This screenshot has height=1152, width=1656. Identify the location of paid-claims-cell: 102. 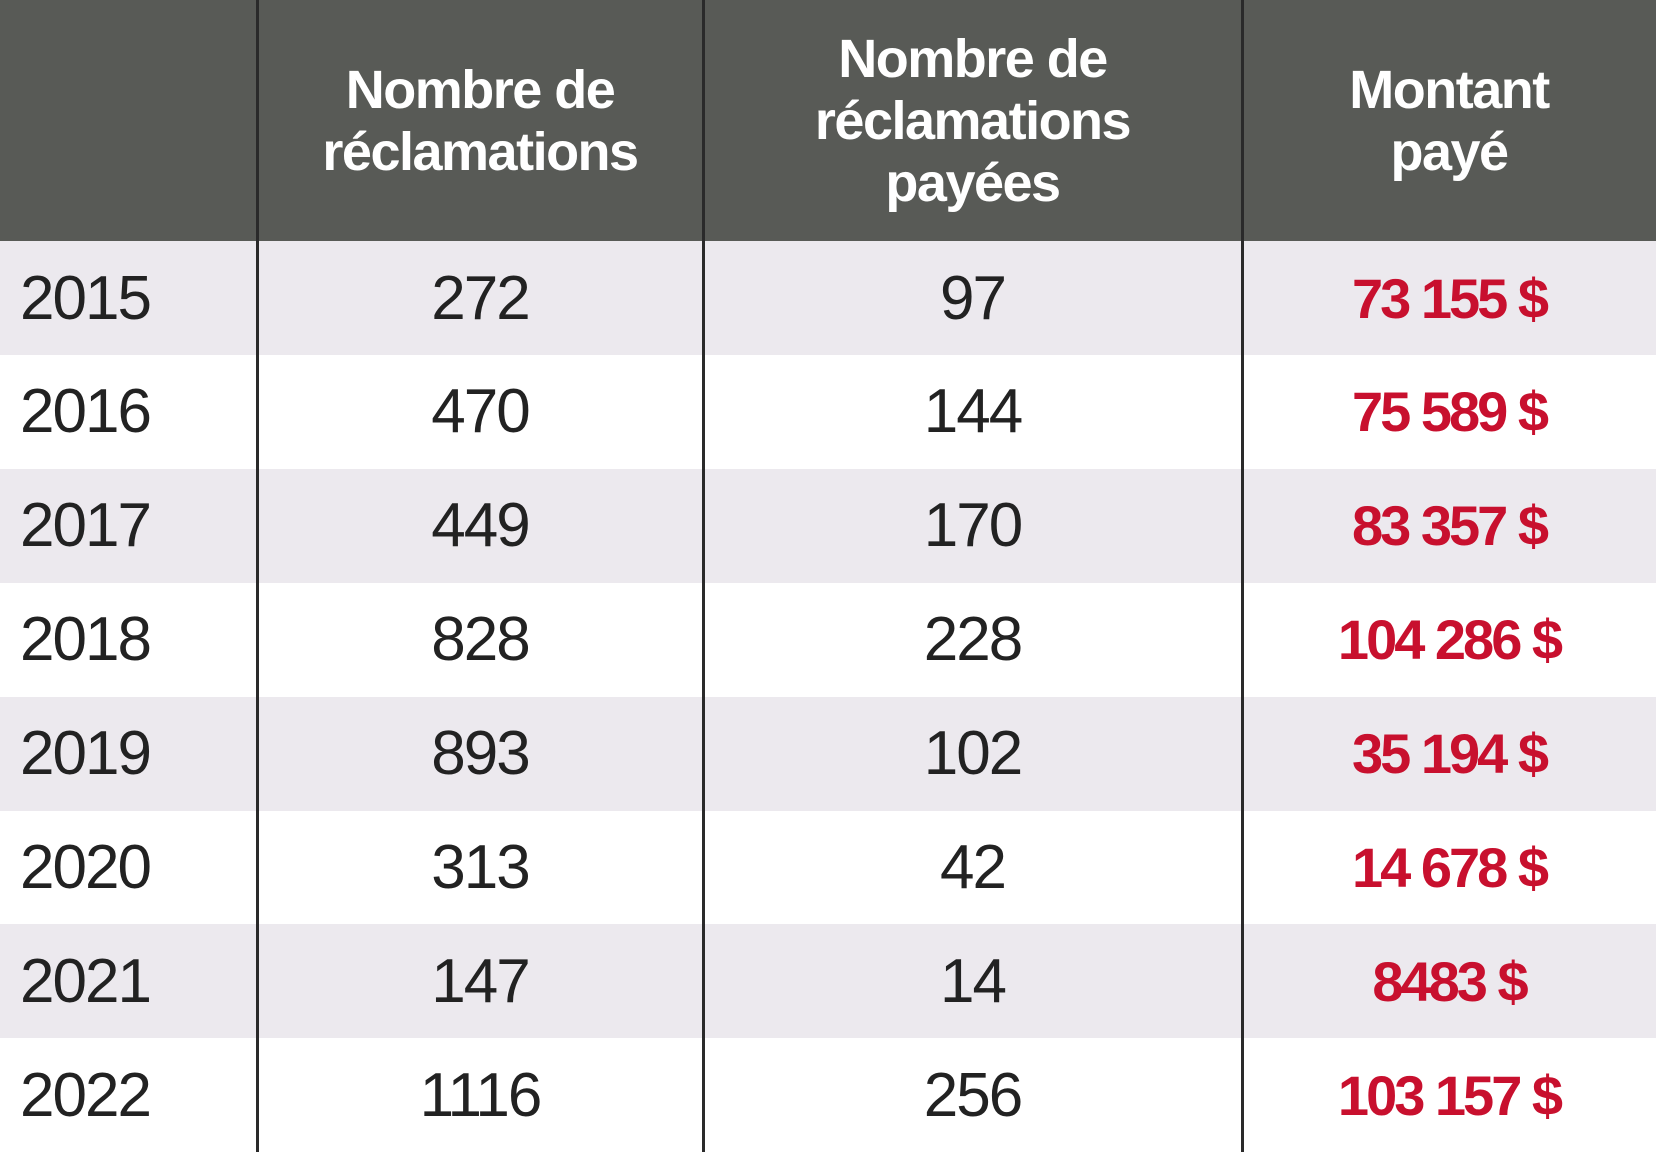
(973, 754).